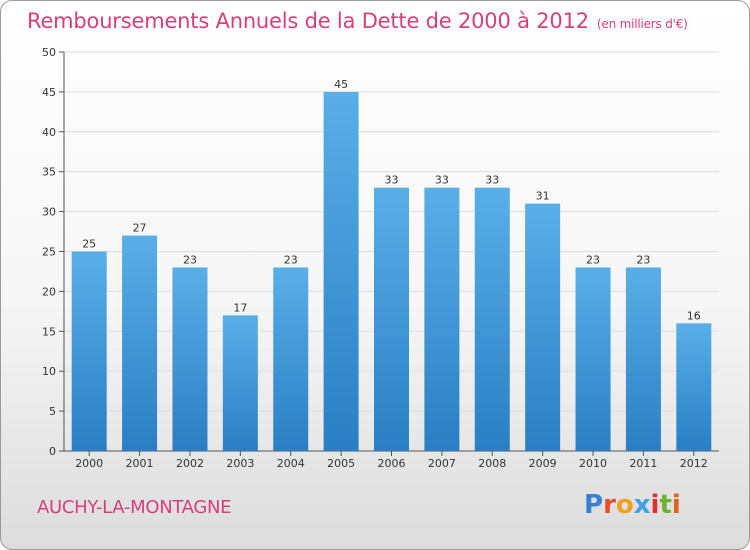 This screenshot has width=750, height=550. Describe the element at coordinates (341, 84) in the screenshot. I see `bar-value-label: 45` at that location.